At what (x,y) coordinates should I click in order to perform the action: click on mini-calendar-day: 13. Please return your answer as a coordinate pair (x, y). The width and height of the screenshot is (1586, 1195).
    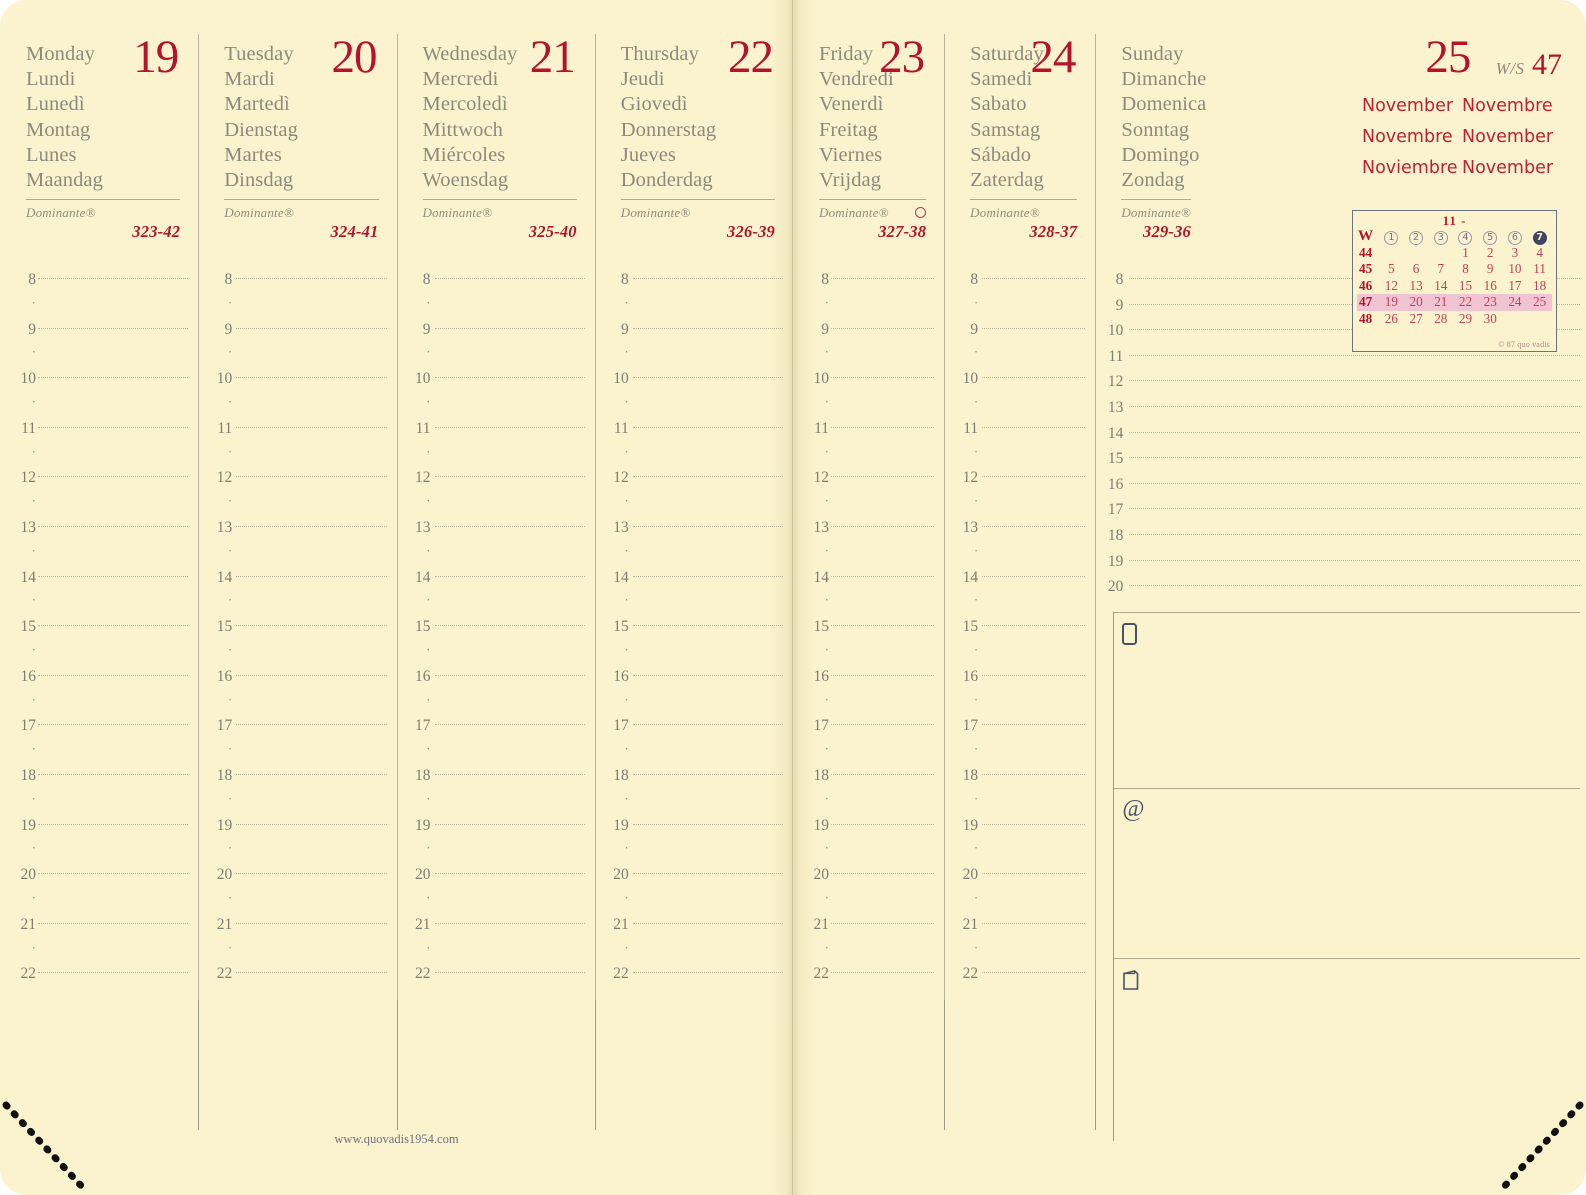
    Looking at the image, I should click on (1416, 285).